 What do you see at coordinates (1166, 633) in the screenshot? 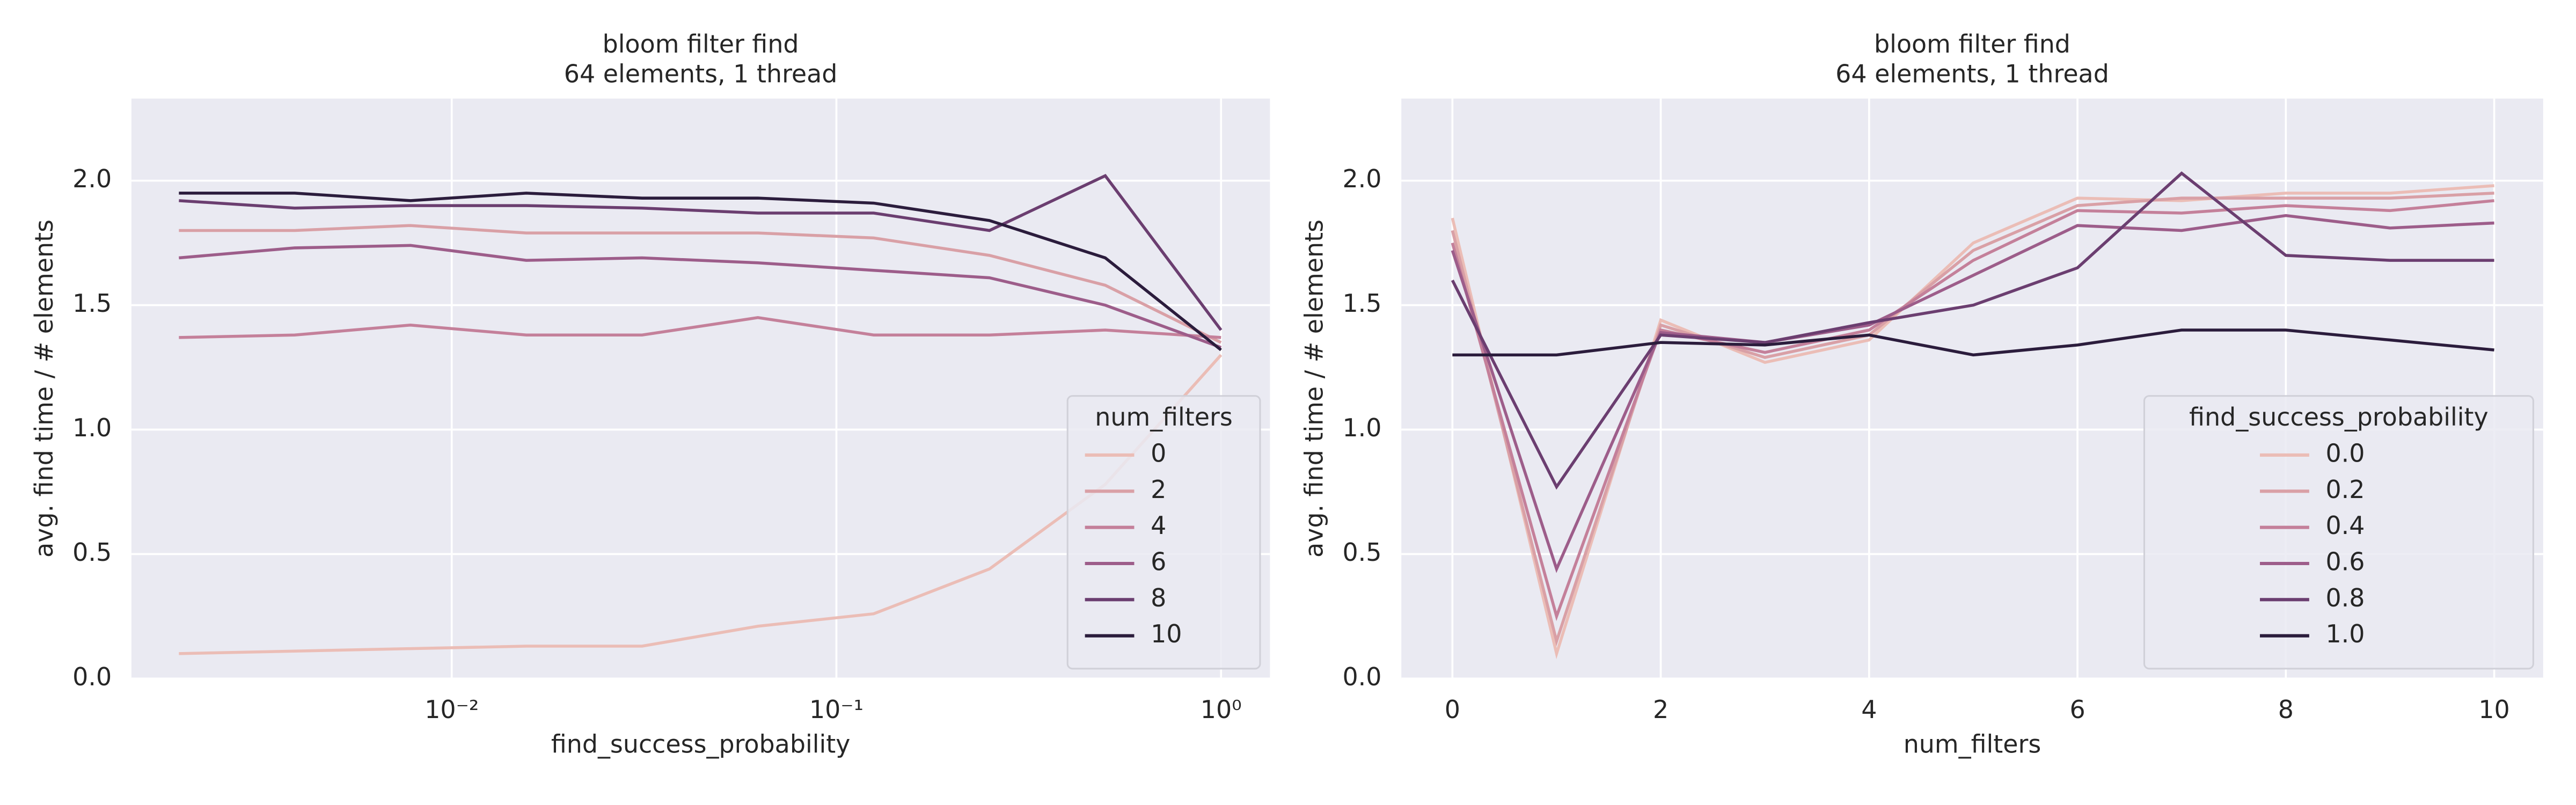
I see `legend-label: 10` at bounding box center [1166, 633].